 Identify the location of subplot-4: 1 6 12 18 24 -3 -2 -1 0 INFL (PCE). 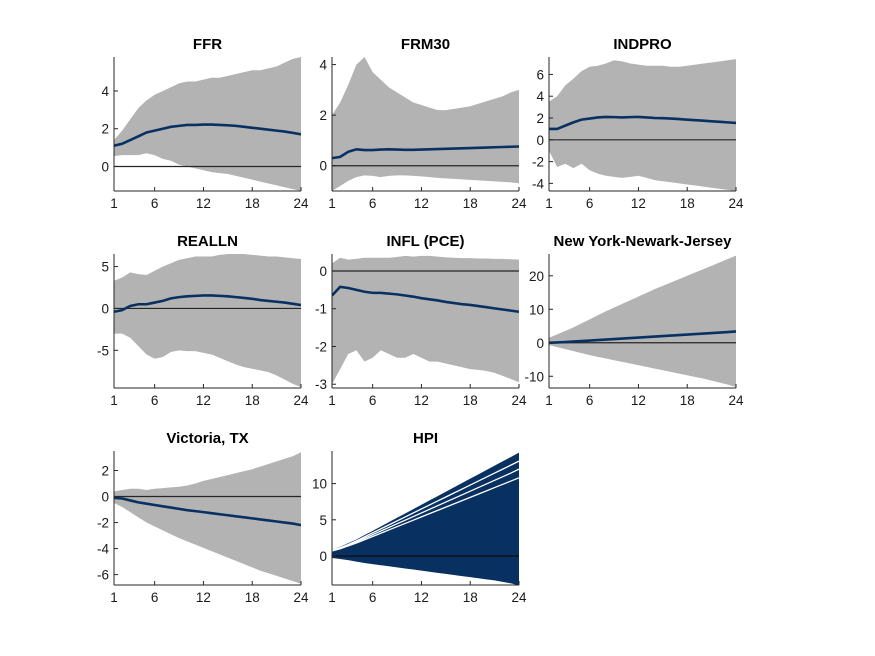
(421, 320).